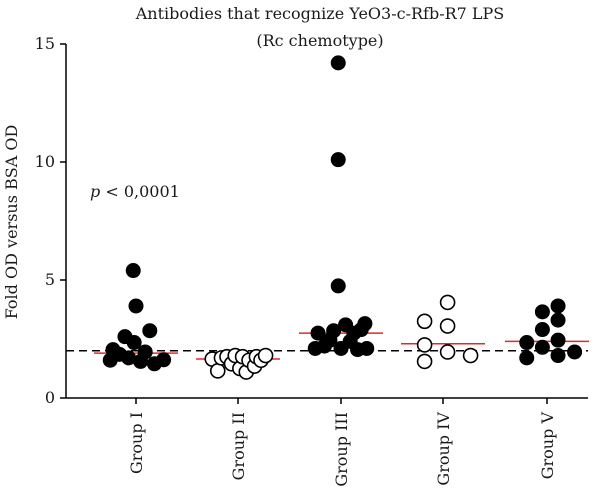 This screenshot has width=600, height=497. Describe the element at coordinates (319, 40) in the screenshot. I see `chart-subtitle: (Rc chemotype)` at that location.